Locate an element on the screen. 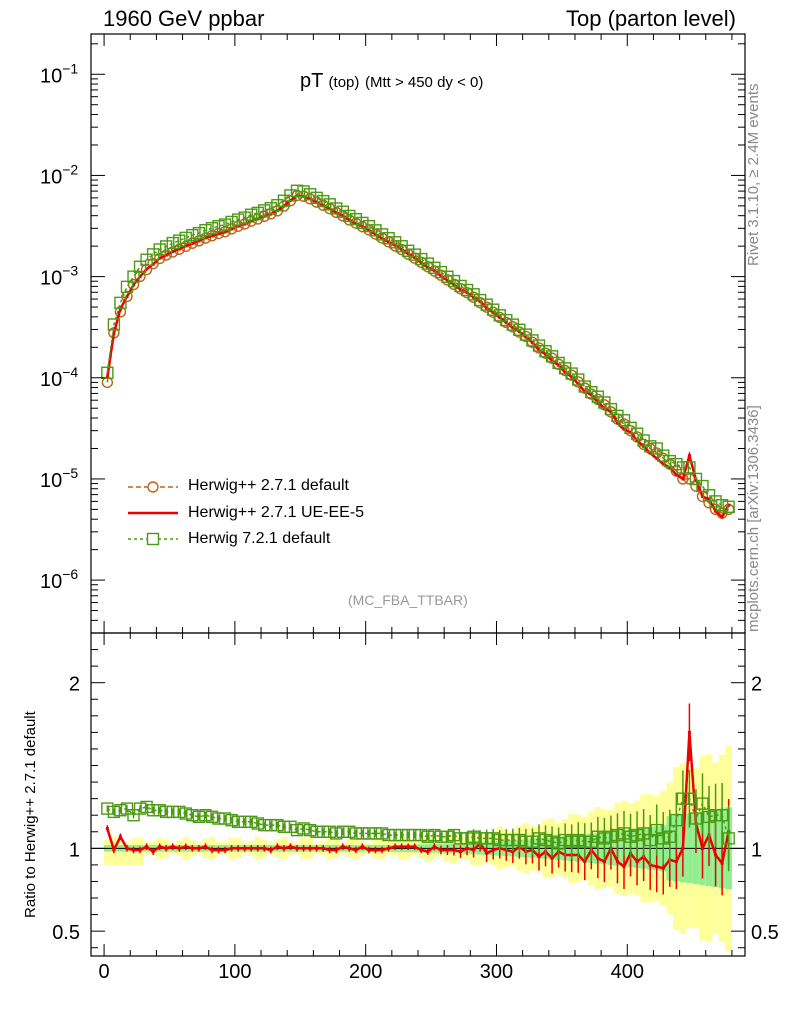  x-tick-label: 0 is located at coordinates (104, 972).